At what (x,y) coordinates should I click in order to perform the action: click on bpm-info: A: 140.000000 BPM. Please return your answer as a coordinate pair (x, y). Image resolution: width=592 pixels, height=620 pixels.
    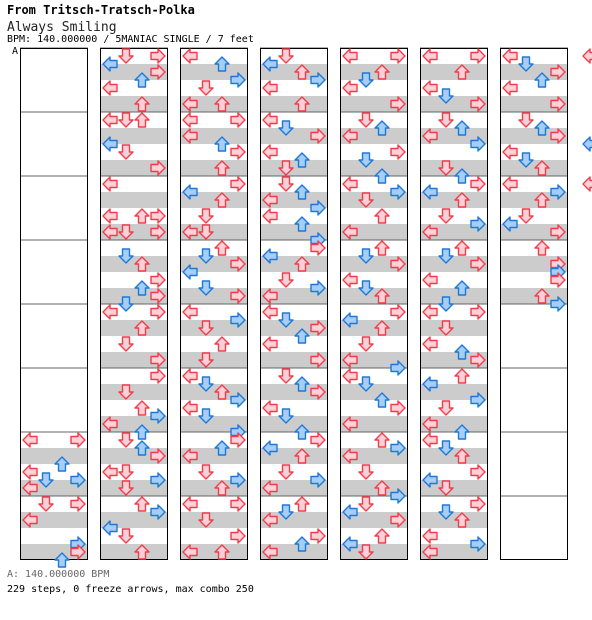
    Looking at the image, I should click on (58, 574).